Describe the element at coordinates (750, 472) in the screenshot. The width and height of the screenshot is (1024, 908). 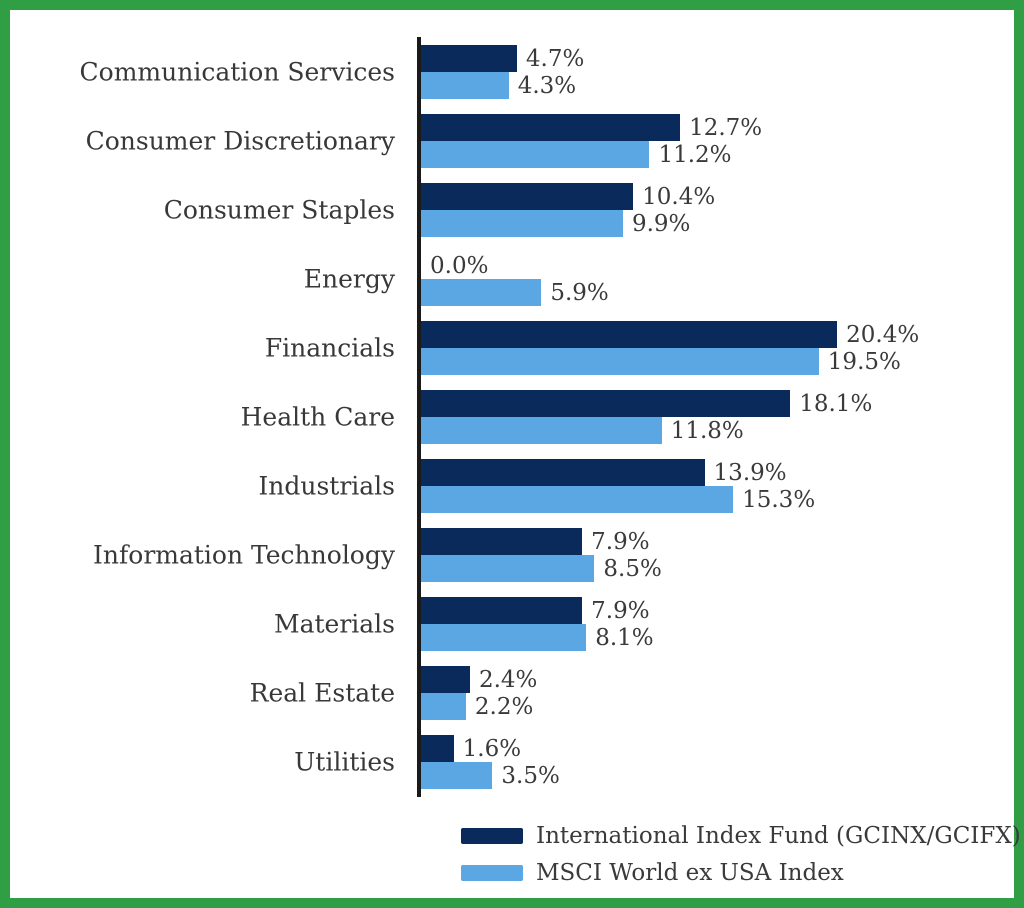
I see `value-label: 13.9%` at that location.